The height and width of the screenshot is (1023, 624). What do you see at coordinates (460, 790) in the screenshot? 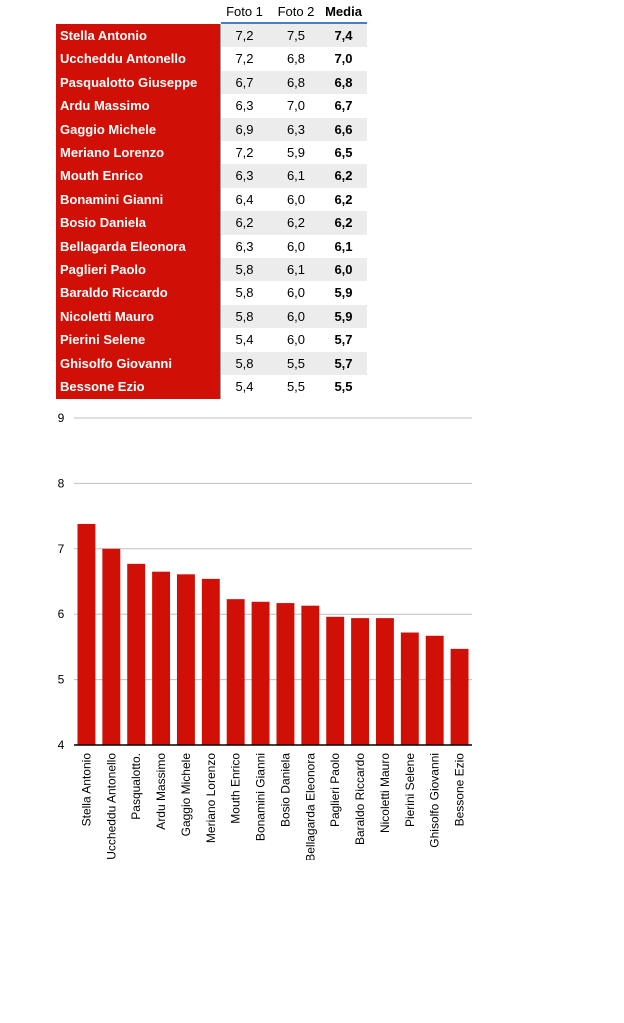
I see `x-tick-label: Bessone Ezio` at bounding box center [460, 790].